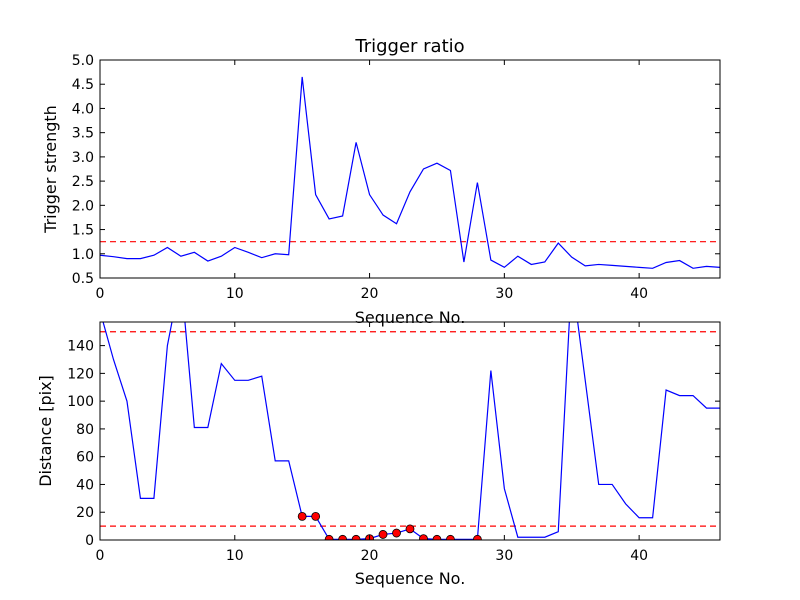 The image size is (800, 600). Describe the element at coordinates (50, 169) in the screenshot. I see `y-axis-label-top: Trigger strength` at that location.